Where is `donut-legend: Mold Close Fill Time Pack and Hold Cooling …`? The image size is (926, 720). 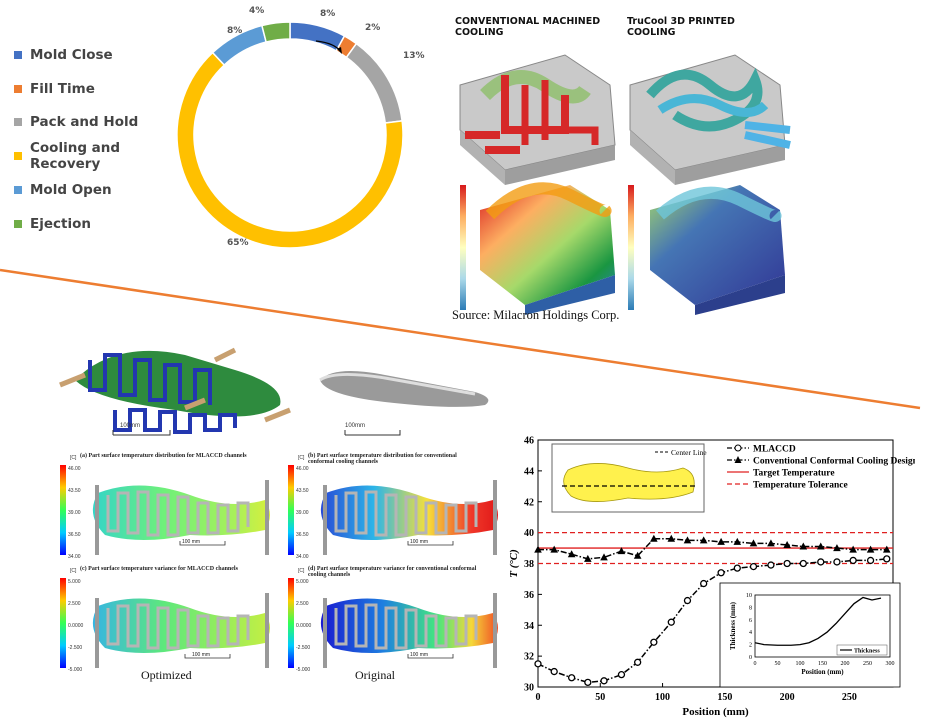
donut-legend: Mold Close Fill Time Pack and Hold Cooling … is located at coordinates (101, 139).